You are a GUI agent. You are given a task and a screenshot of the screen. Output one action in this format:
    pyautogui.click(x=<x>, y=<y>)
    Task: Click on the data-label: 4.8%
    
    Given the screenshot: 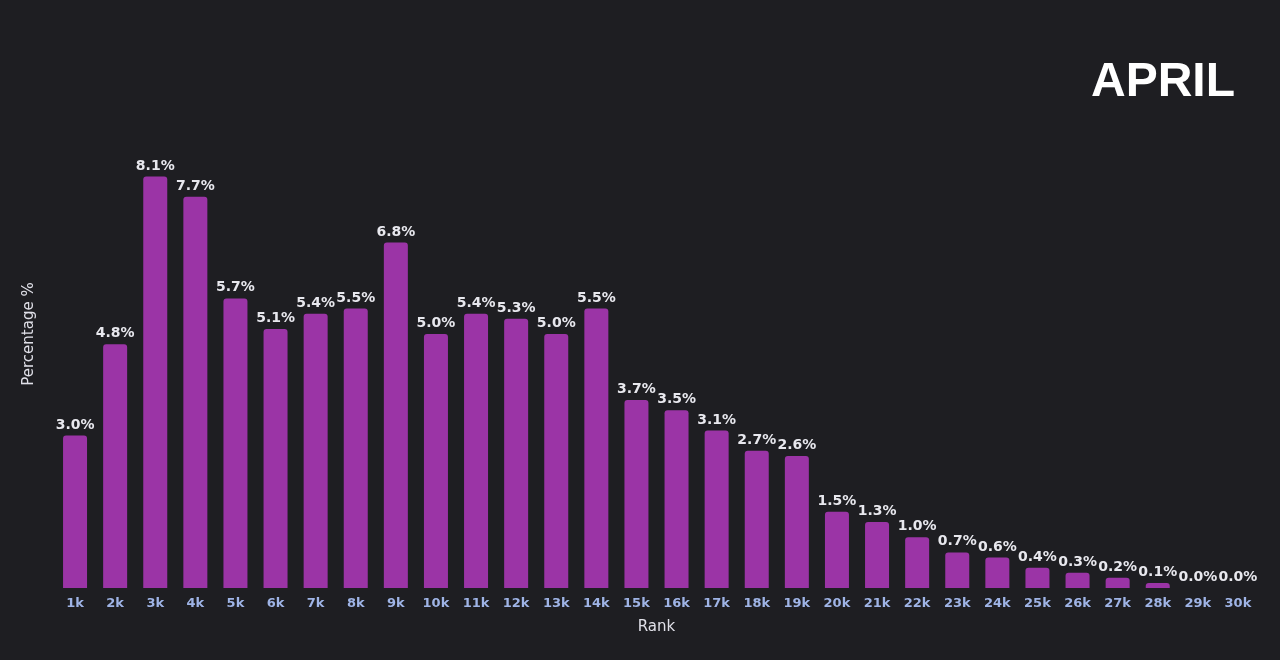 What is the action you would take?
    pyautogui.click(x=115, y=332)
    